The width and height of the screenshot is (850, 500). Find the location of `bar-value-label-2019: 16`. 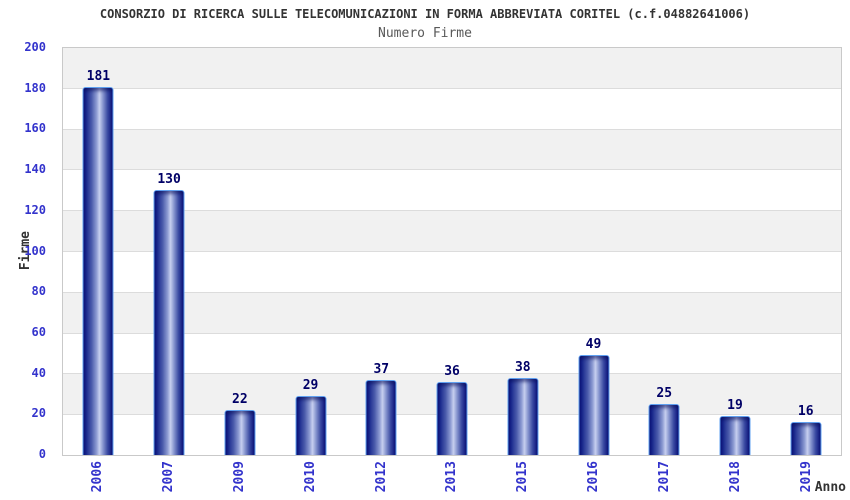

bar-value-label-2019: 16 is located at coordinates (805, 412).